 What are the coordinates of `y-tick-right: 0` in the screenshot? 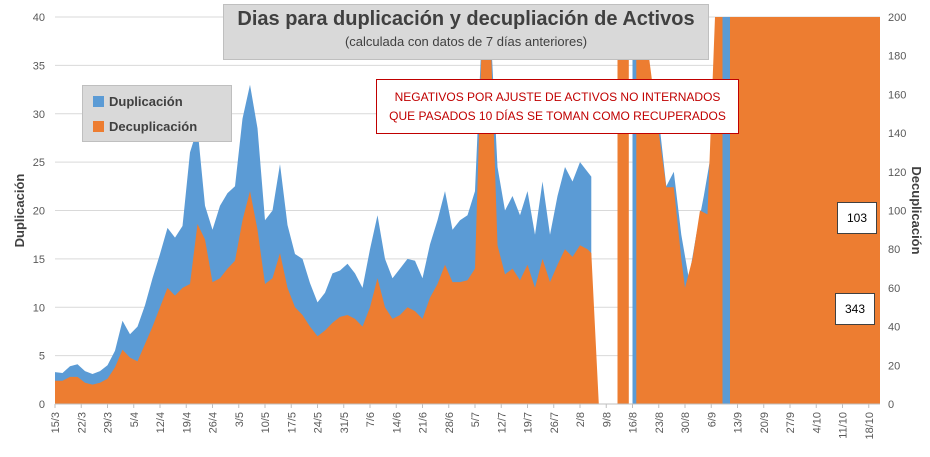 It's located at (891, 405).